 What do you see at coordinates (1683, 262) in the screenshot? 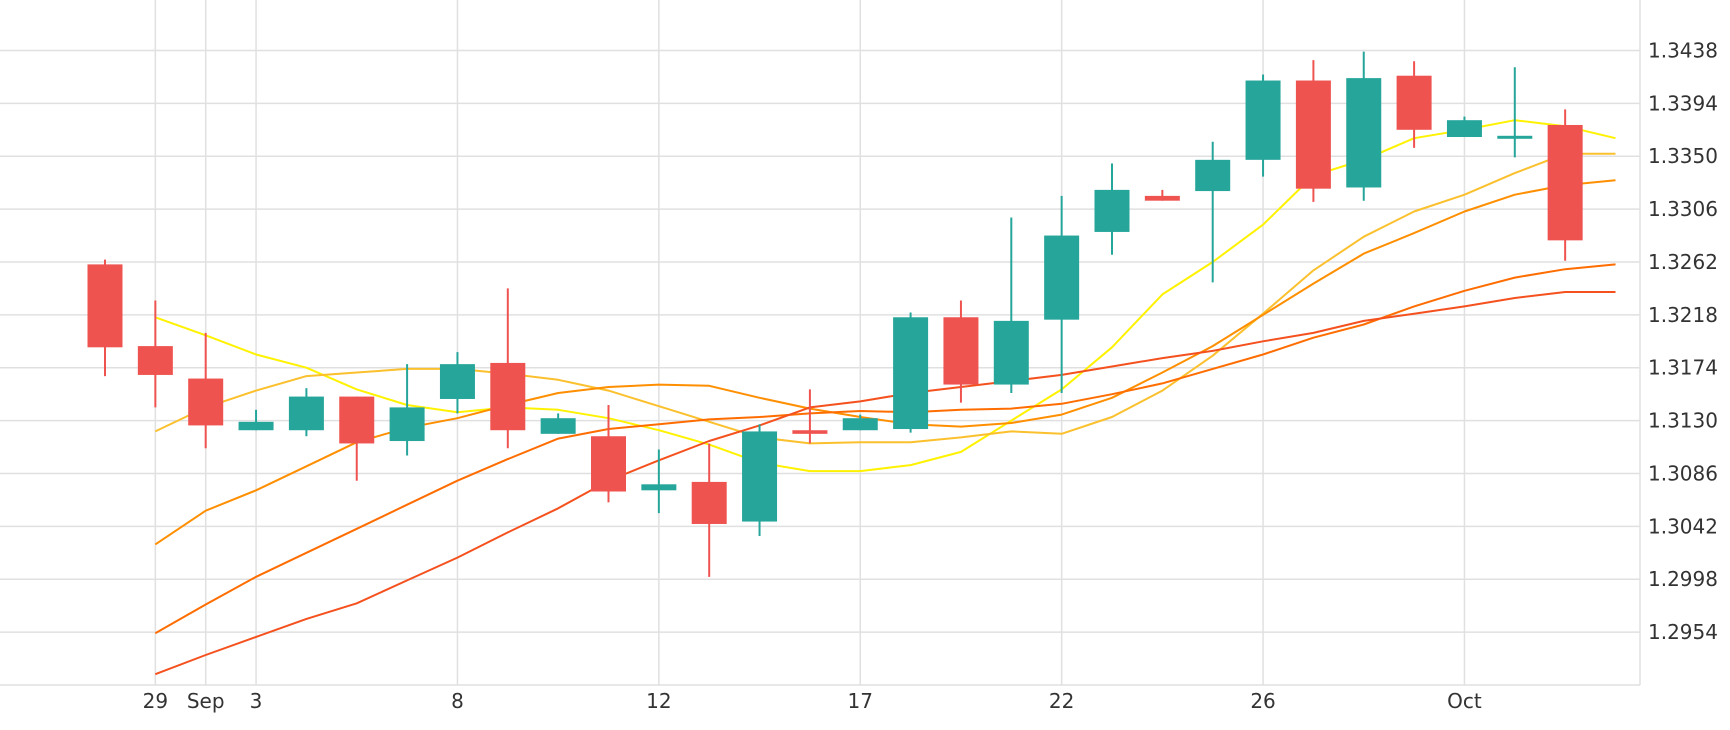
I see `y-tick-label: 1.3262` at bounding box center [1683, 262].